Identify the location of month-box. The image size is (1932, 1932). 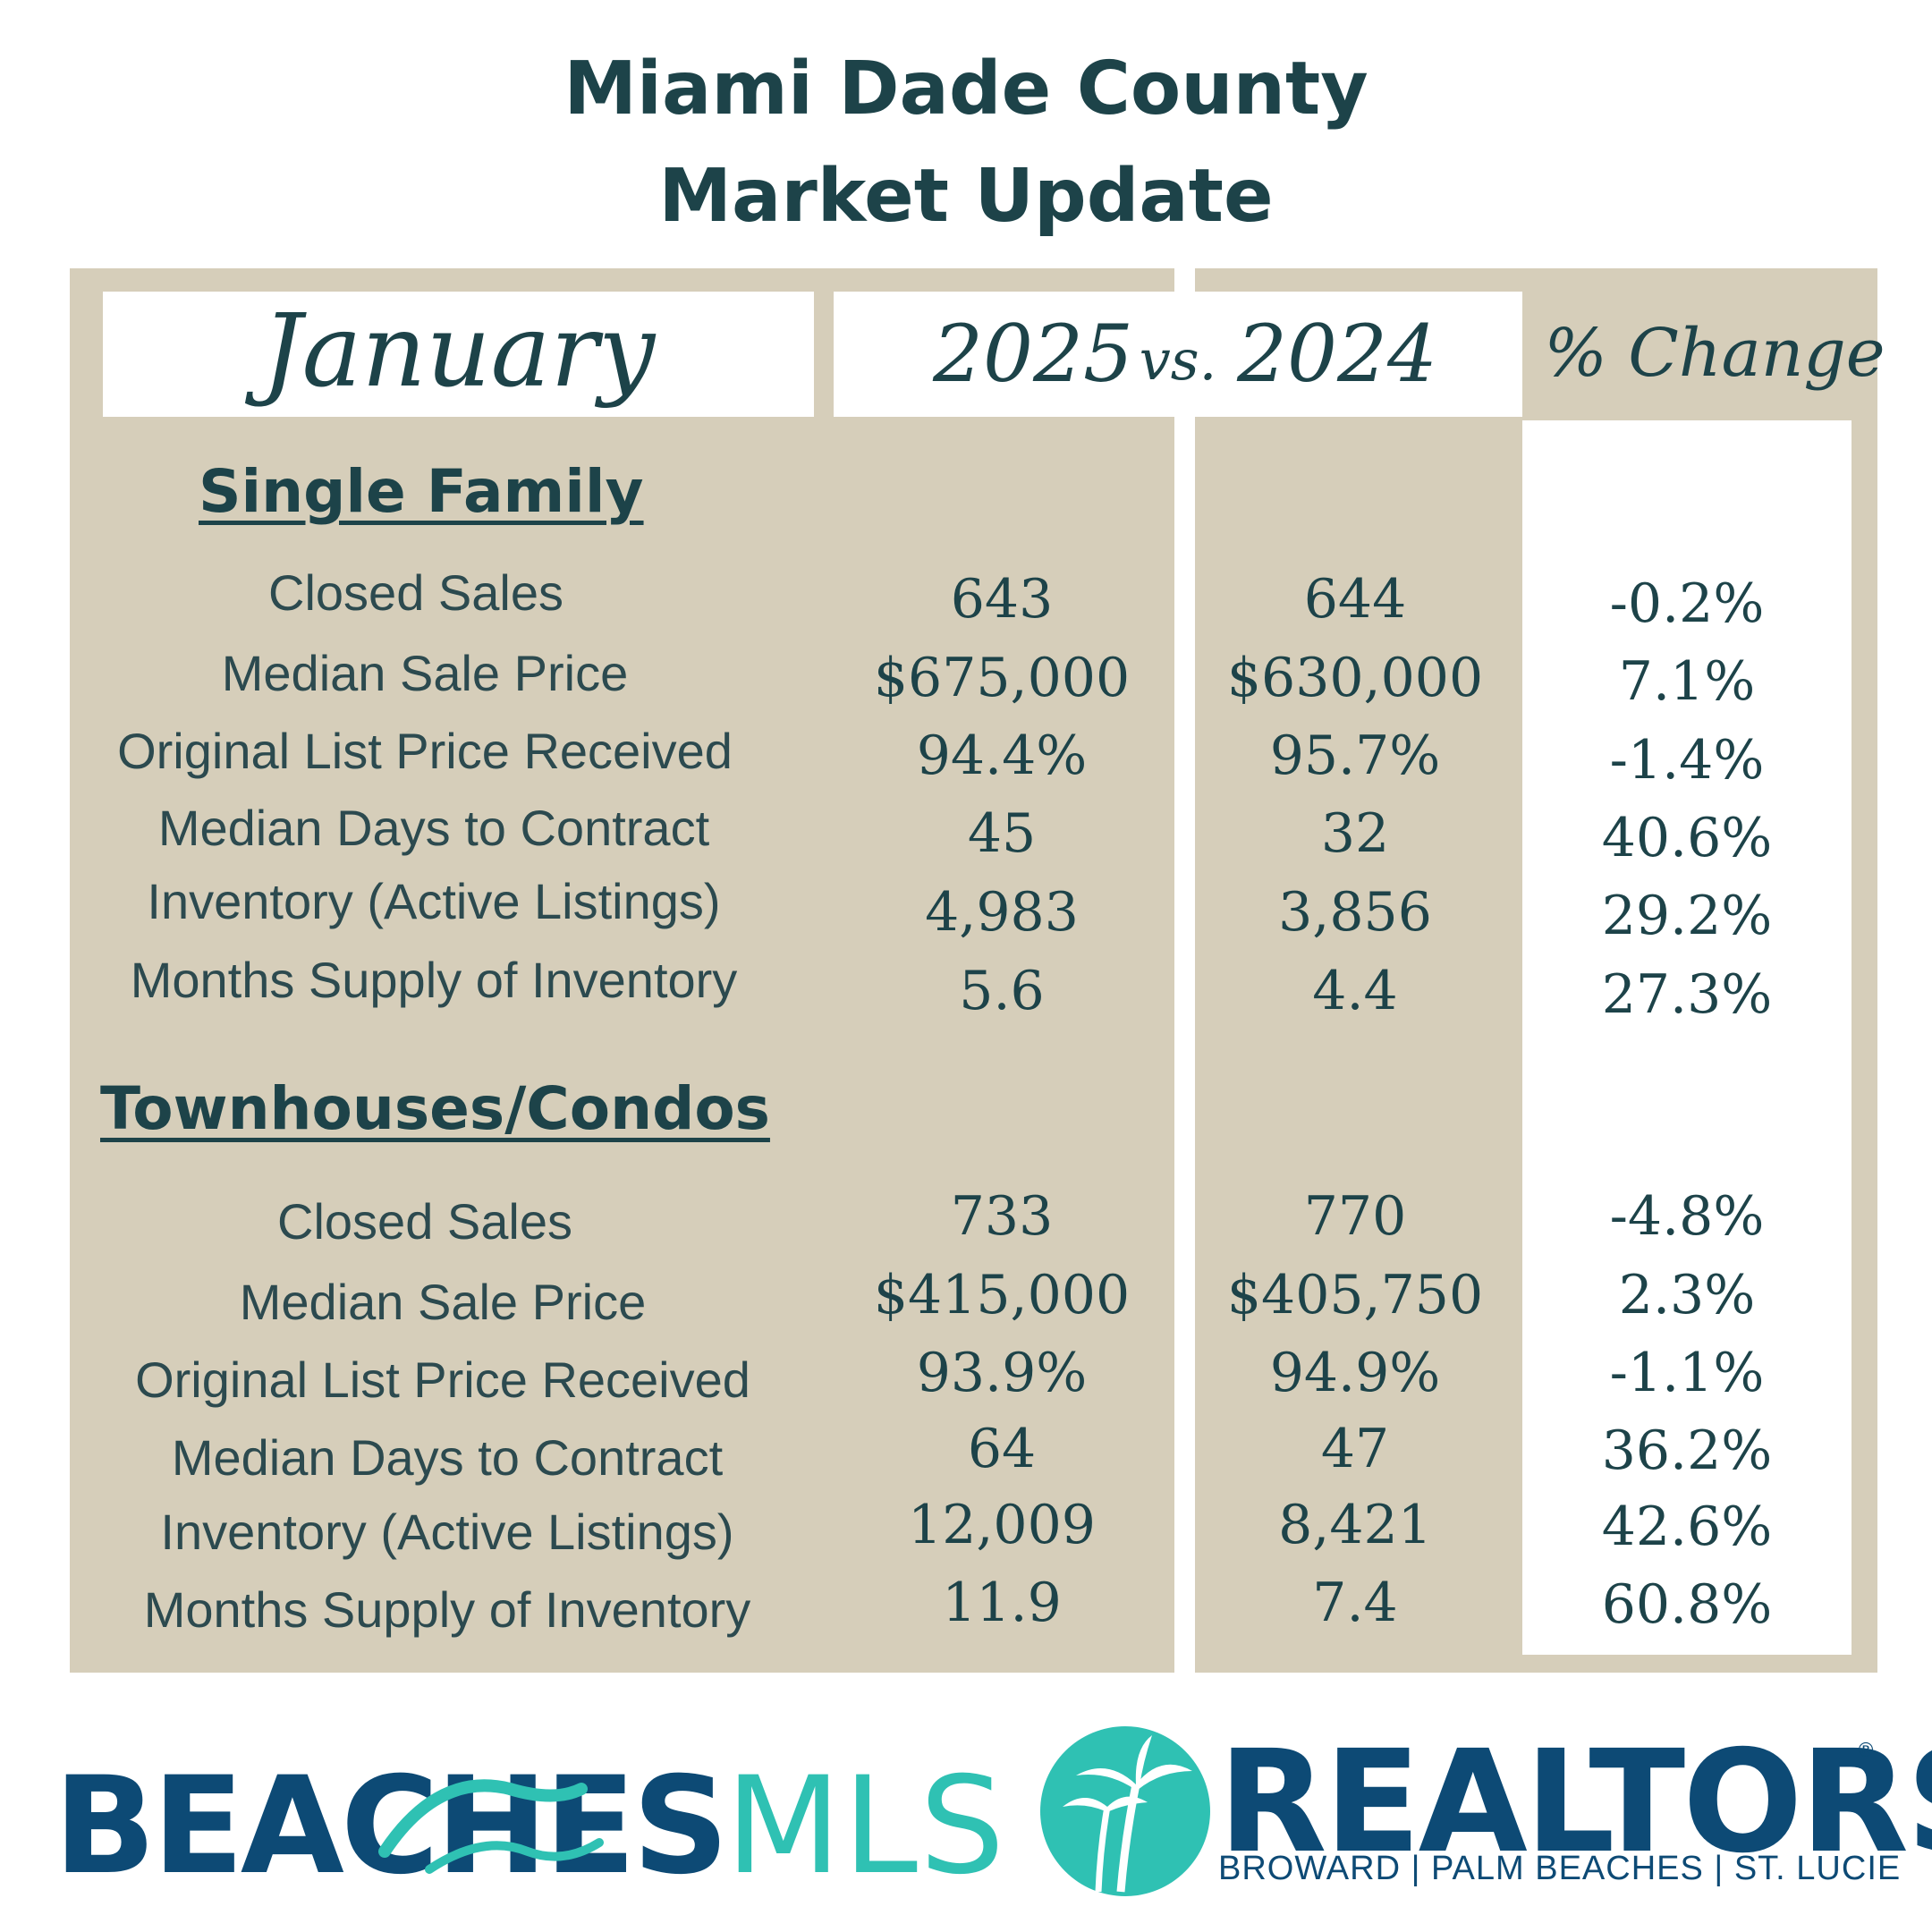
(458, 354).